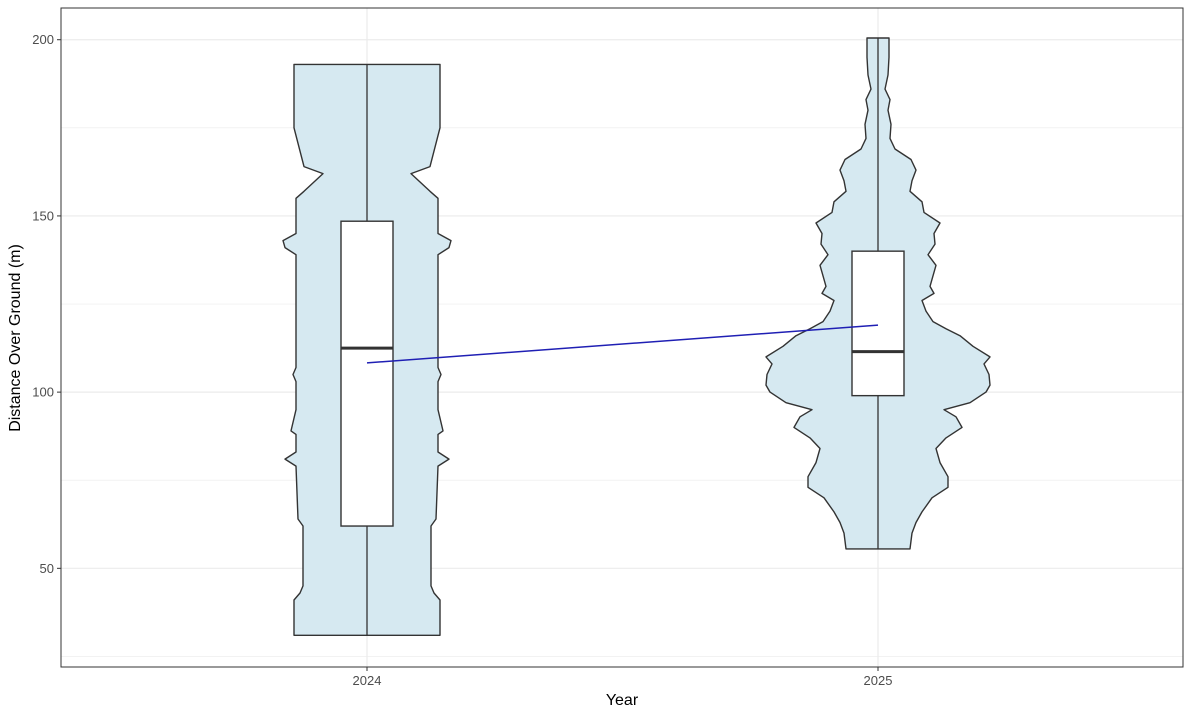  What do you see at coordinates (367, 680) in the screenshot?
I see `x-tick-label: 2024` at bounding box center [367, 680].